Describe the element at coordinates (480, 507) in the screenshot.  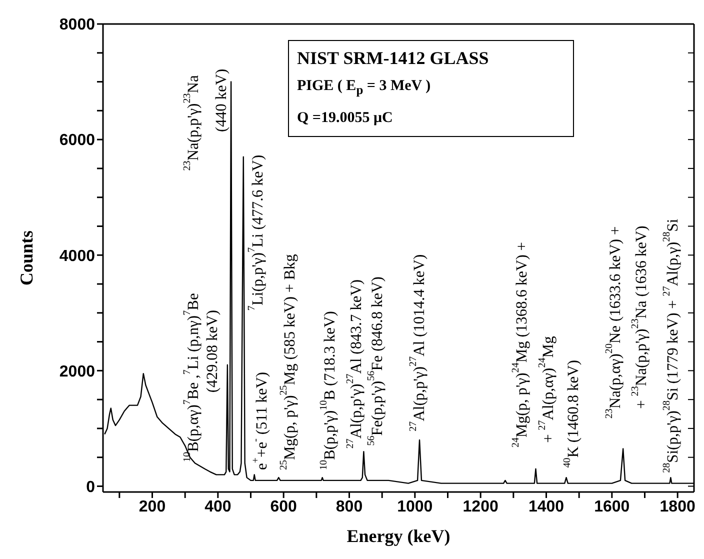
I see `x-tick-label: 1200` at that location.